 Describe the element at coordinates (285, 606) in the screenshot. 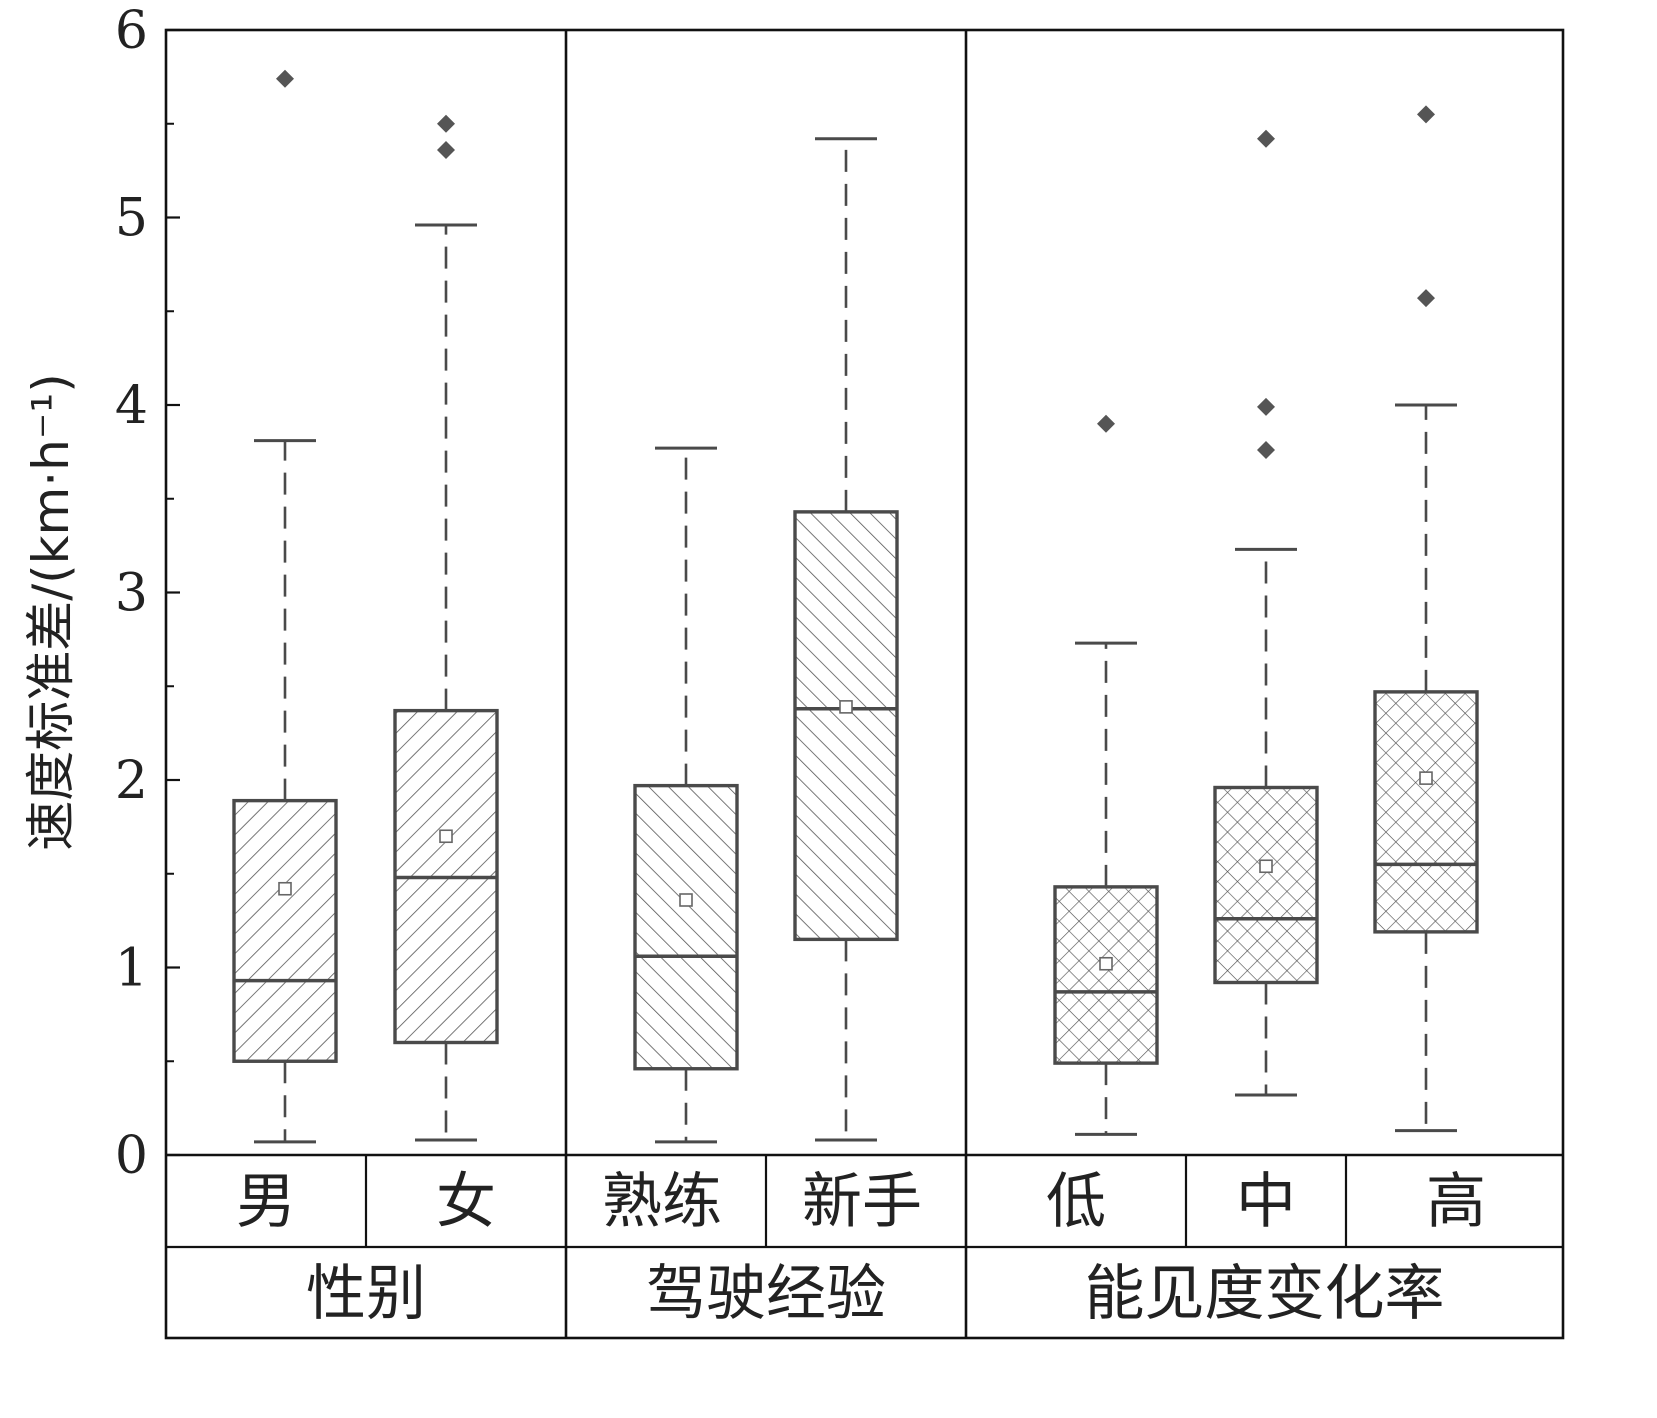

I see `box-男` at that location.